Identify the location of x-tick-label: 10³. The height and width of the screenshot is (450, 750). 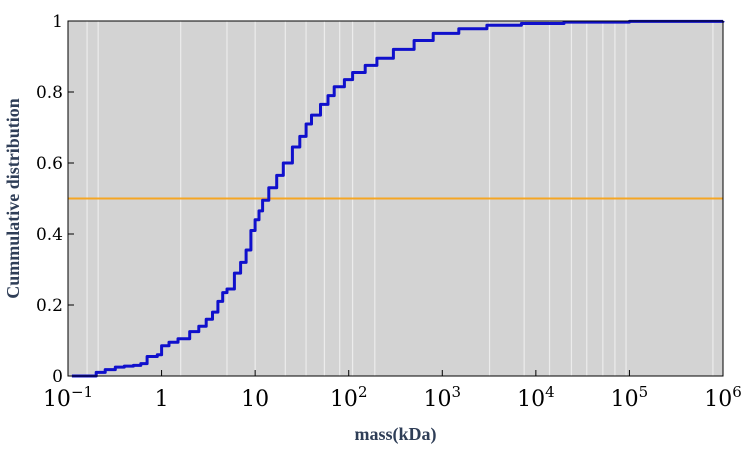
(443, 397).